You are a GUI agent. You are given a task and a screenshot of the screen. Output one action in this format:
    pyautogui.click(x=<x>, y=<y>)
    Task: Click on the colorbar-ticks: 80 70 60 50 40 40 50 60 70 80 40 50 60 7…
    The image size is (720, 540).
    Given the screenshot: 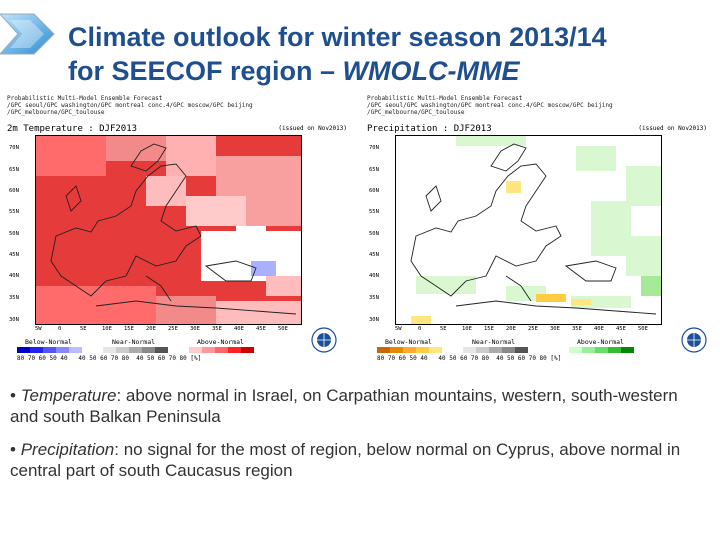 What is the action you would take?
    pyautogui.click(x=469, y=358)
    